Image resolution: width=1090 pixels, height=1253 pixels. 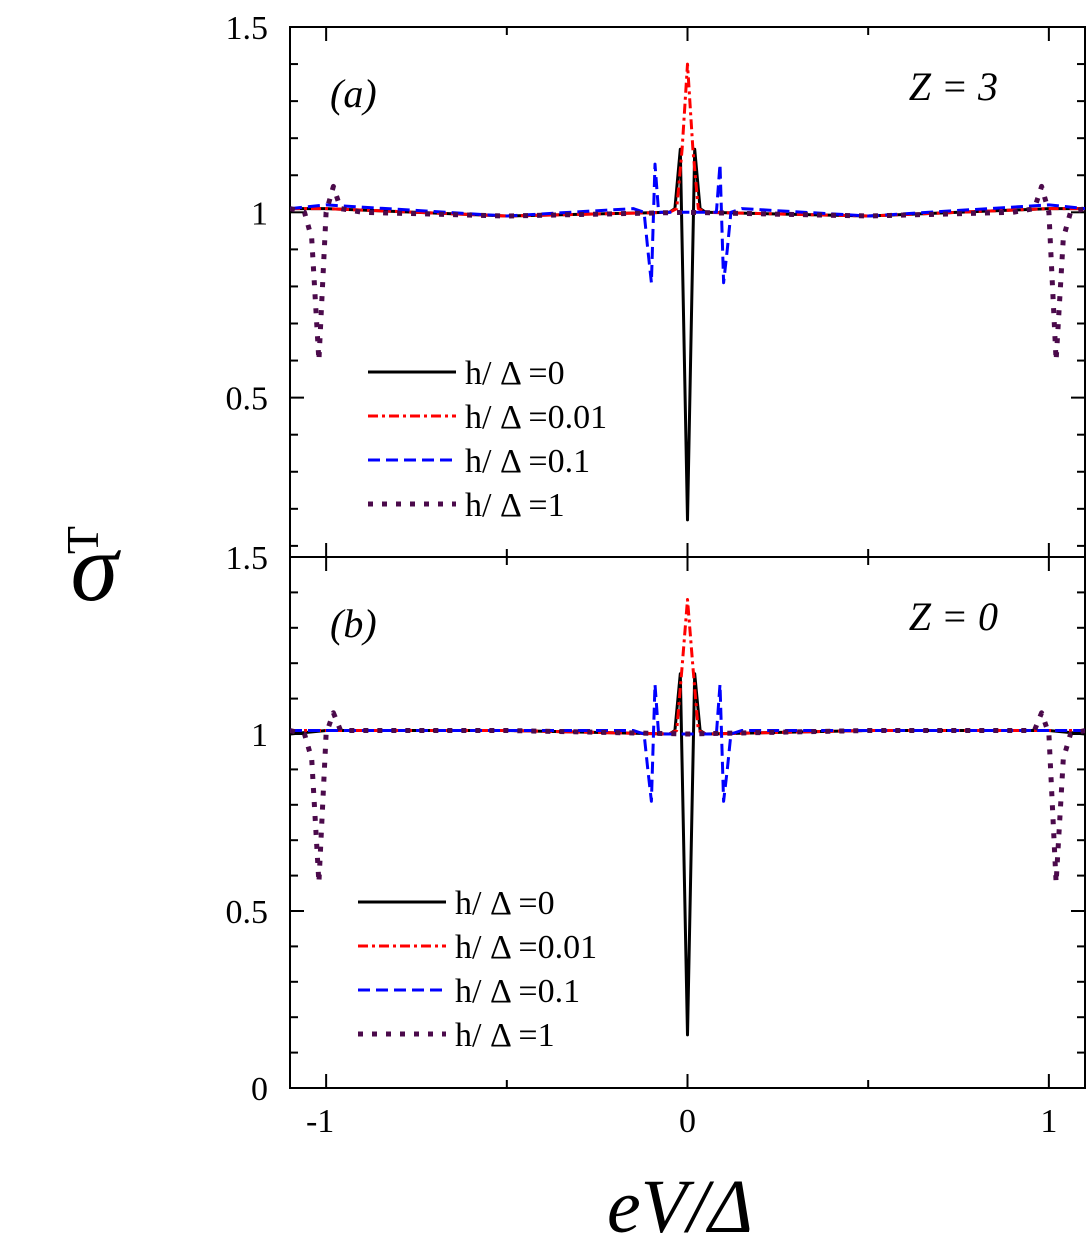 What do you see at coordinates (353, 623) in the screenshot?
I see `panel-label: (b)` at bounding box center [353, 623].